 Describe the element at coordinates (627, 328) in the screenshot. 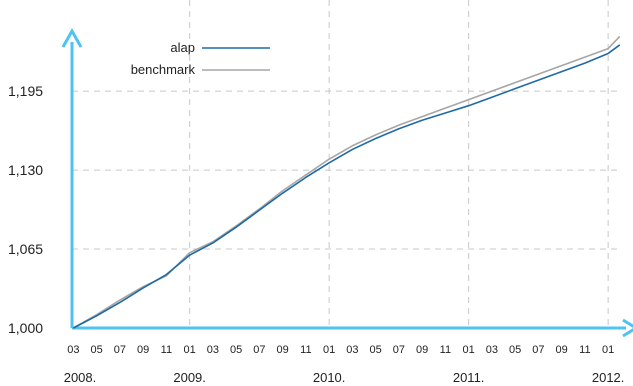

I see `x-axis-arrow` at that location.